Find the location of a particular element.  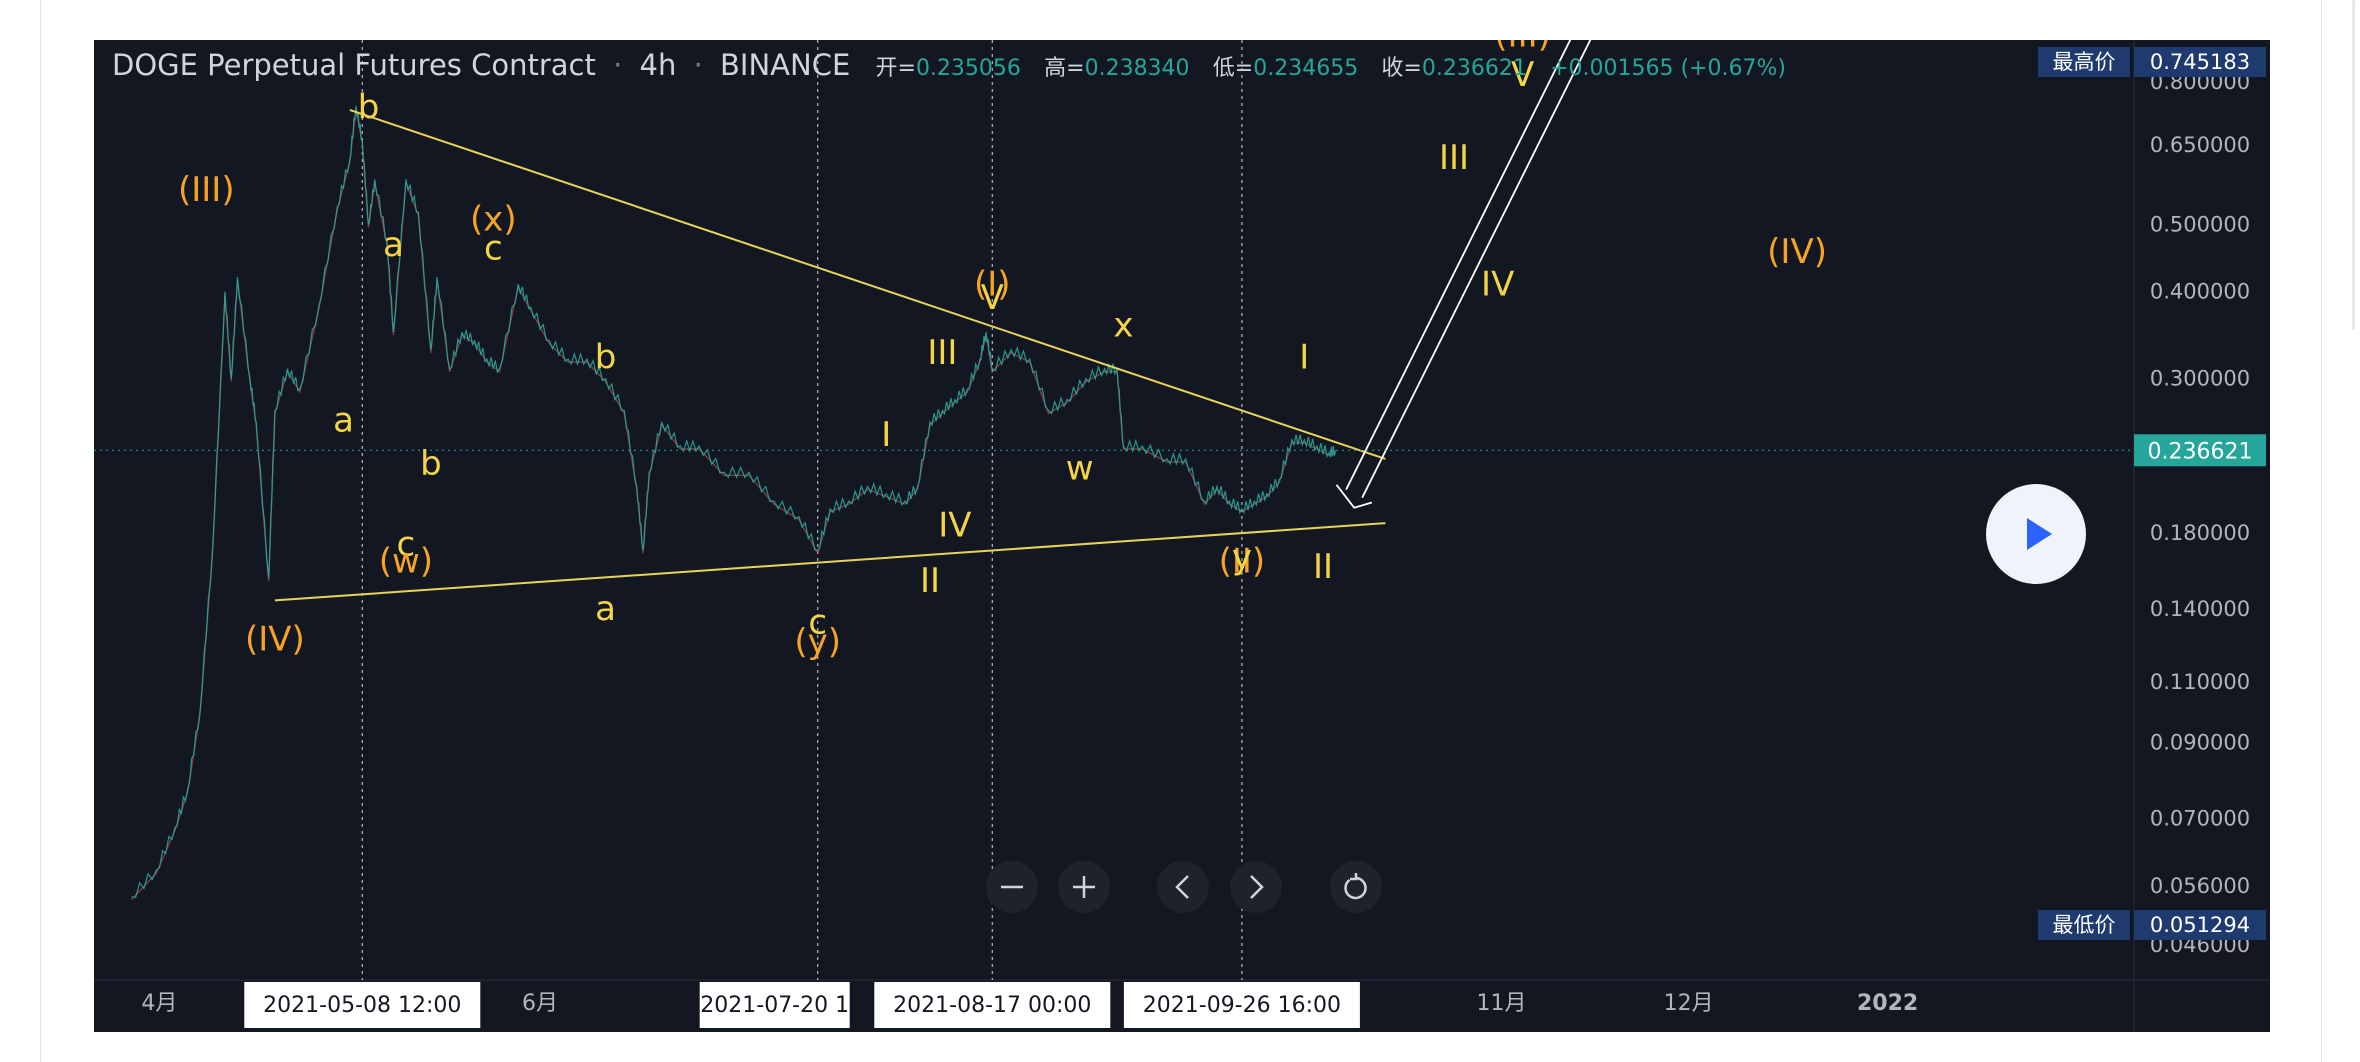

ohlc-high-key: 高= is located at coordinates (1064, 68).